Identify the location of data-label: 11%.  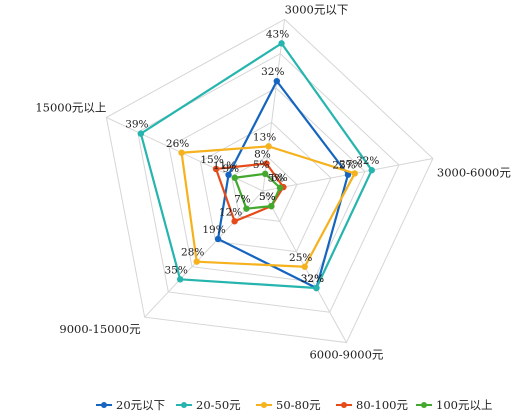
(224, 166).